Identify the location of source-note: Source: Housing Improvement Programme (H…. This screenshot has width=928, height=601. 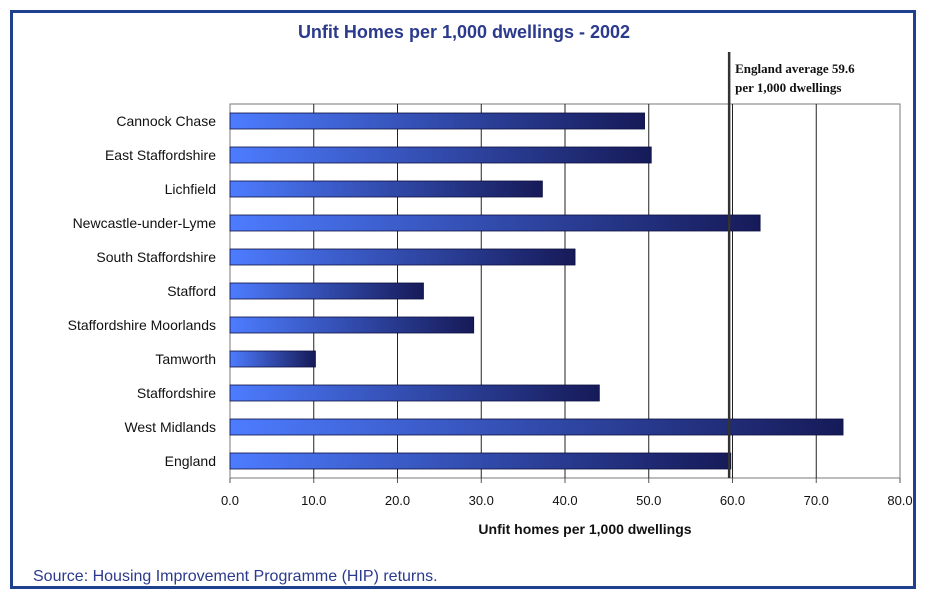
(235, 576).